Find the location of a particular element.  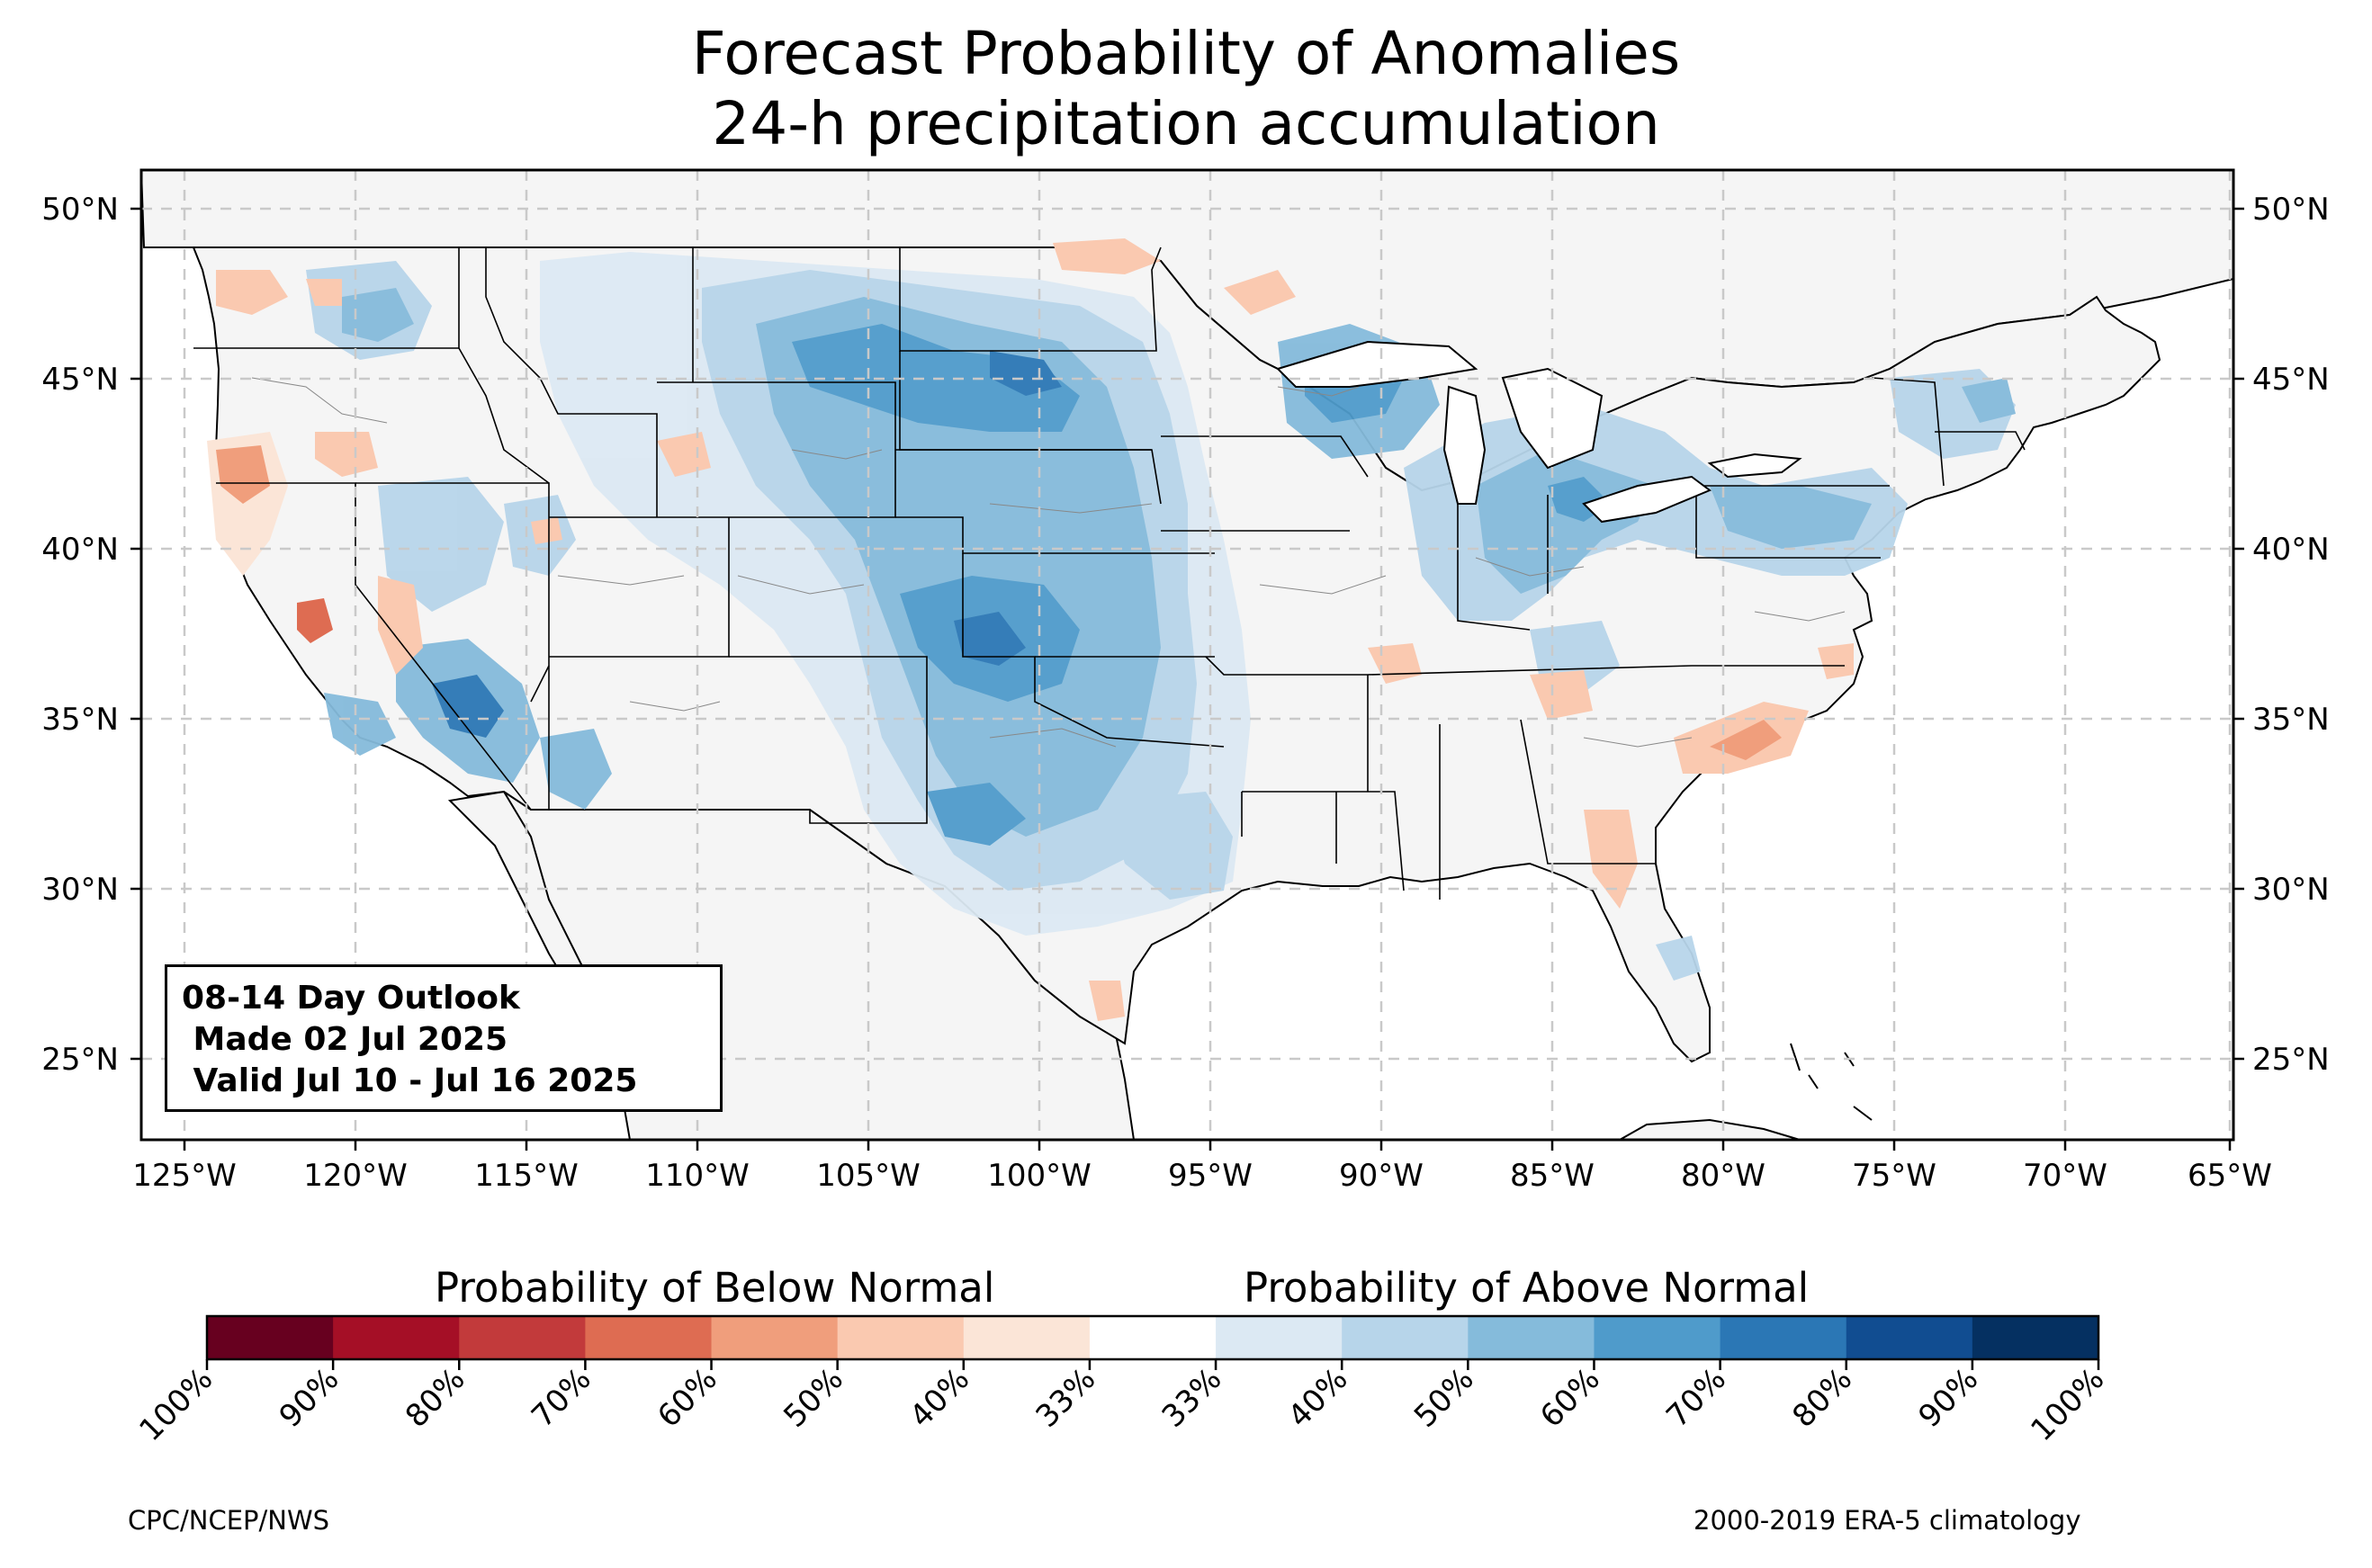

chart-subtitle: 24-h precipitation accumulation is located at coordinates (1186, 123).